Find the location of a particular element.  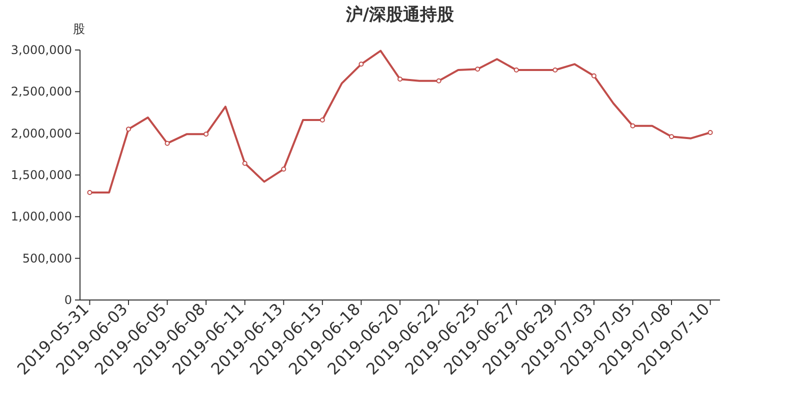

y-tick-label: 500,000 is located at coordinates (47, 258).